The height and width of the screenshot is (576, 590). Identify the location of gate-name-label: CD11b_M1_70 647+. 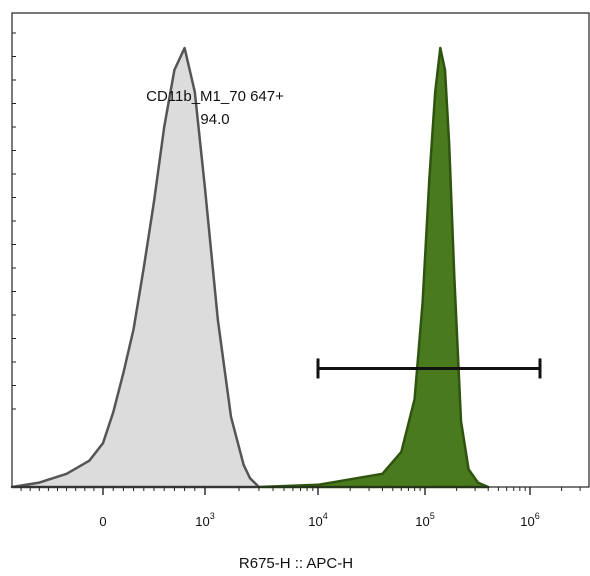
(215, 96).